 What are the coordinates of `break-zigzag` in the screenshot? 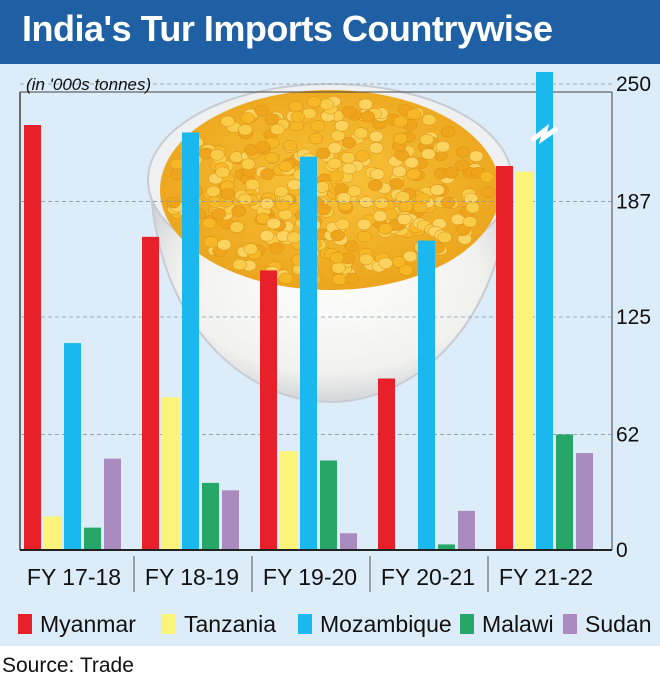 It's located at (544, 134).